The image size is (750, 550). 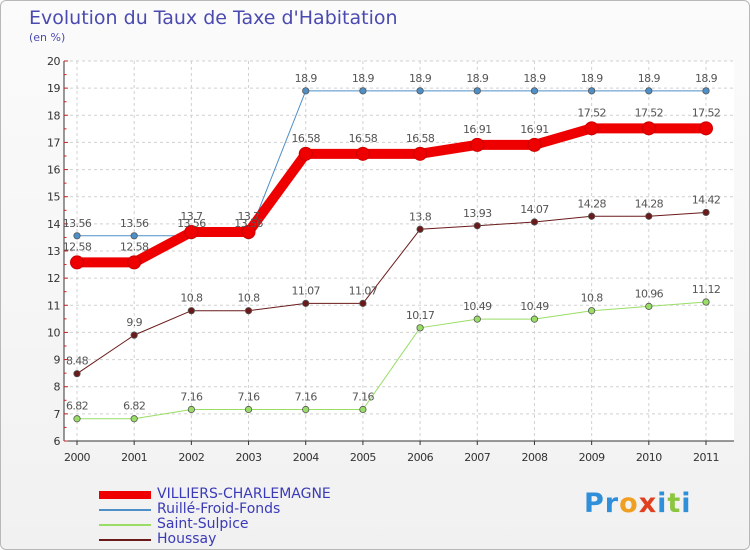 I want to click on x-tick-label: 2011, so click(x=706, y=457).